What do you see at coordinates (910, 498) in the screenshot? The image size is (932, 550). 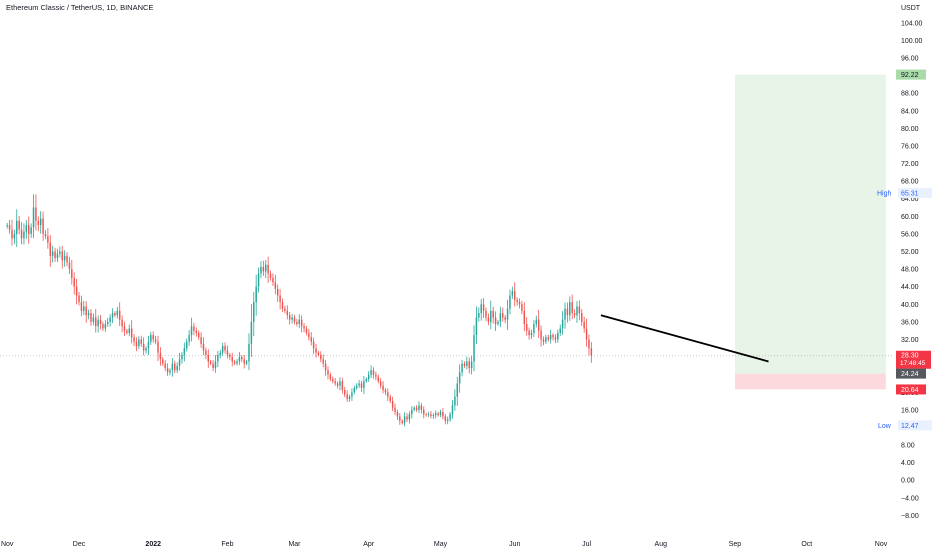 I see `y-tick-label: −4.00` at bounding box center [910, 498].